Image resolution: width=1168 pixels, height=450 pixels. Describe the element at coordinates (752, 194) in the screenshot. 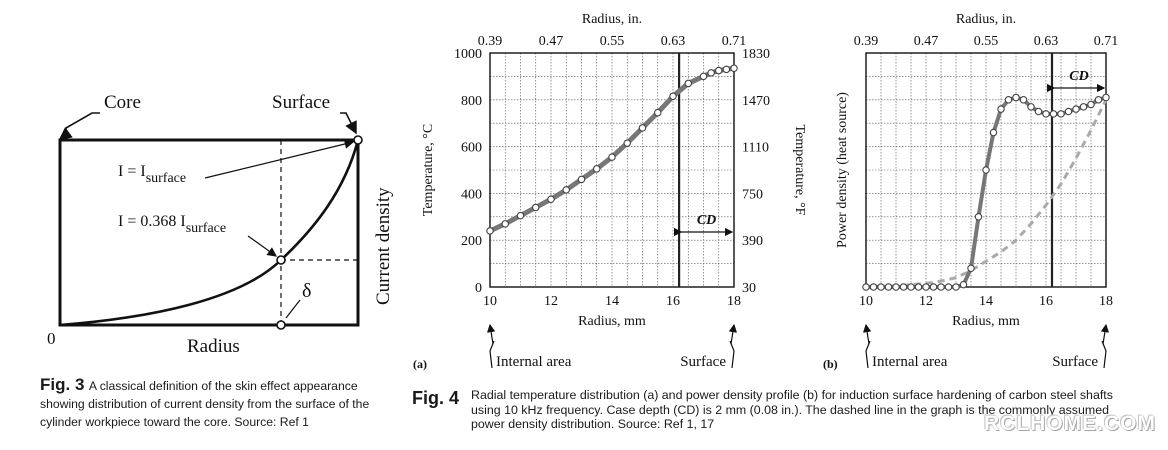

I see `y2-tick-label: 750` at that location.